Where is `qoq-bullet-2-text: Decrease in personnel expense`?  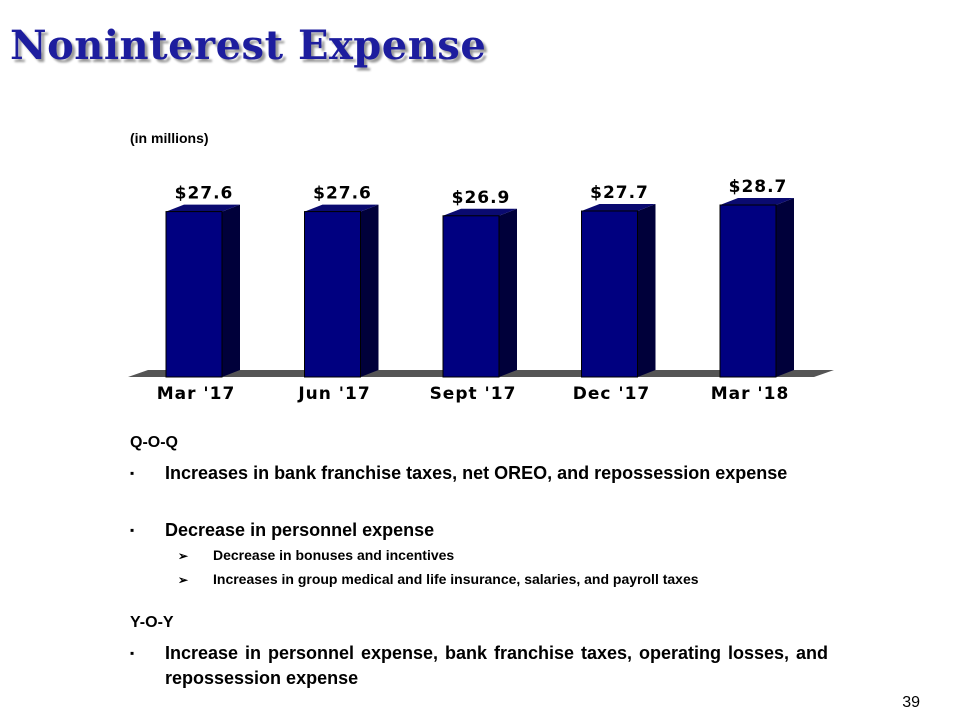
qoq-bullet-2-text: Decrease in personnel expense is located at coordinates (300, 530).